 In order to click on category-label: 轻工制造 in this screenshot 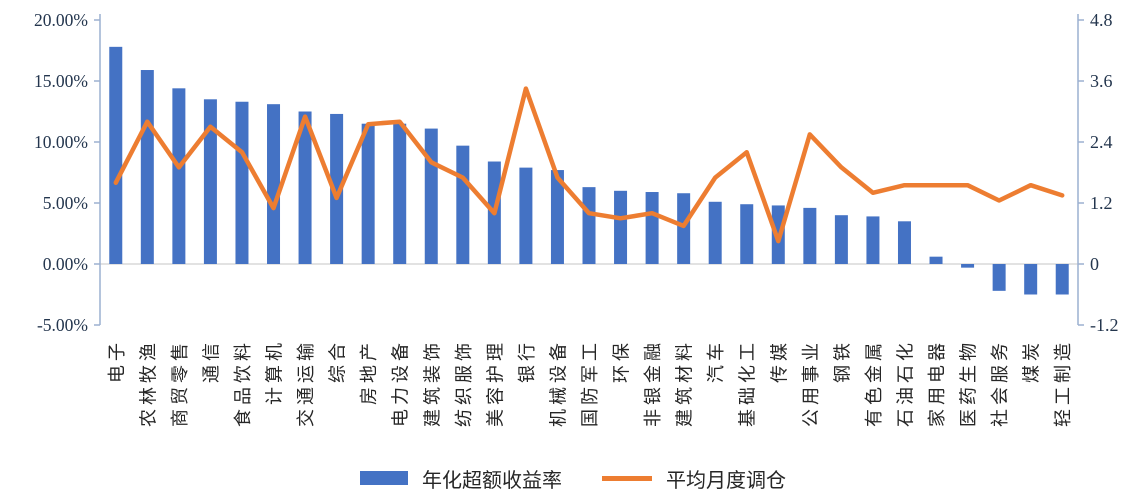, I will do `click(1063, 383)`.